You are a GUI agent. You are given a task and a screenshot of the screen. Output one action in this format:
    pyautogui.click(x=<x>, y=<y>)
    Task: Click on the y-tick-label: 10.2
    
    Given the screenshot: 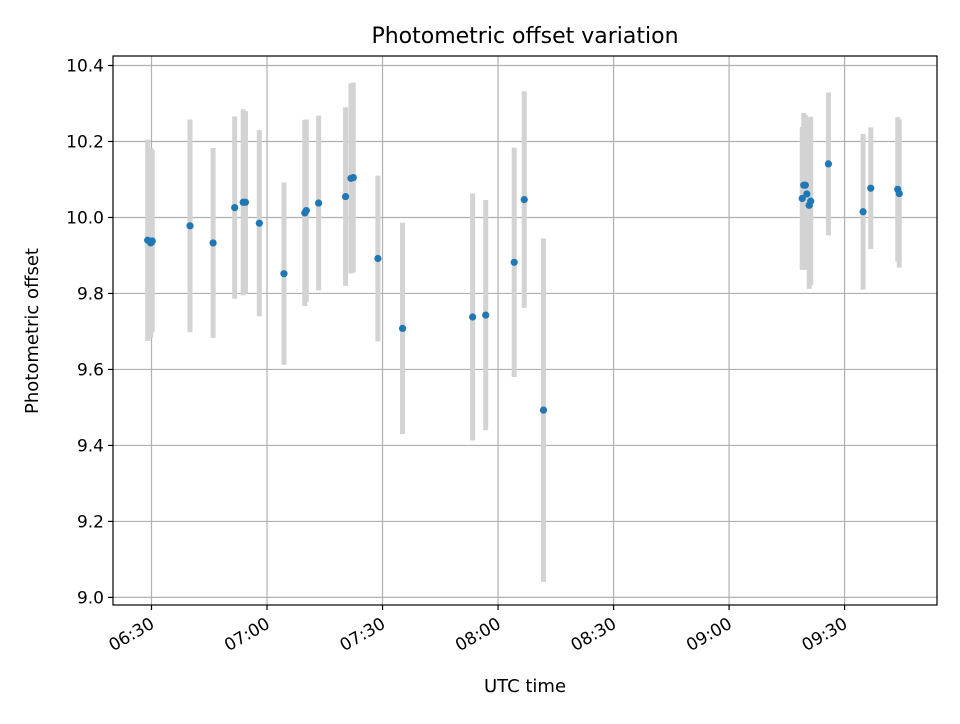 What is the action you would take?
    pyautogui.click(x=85, y=142)
    